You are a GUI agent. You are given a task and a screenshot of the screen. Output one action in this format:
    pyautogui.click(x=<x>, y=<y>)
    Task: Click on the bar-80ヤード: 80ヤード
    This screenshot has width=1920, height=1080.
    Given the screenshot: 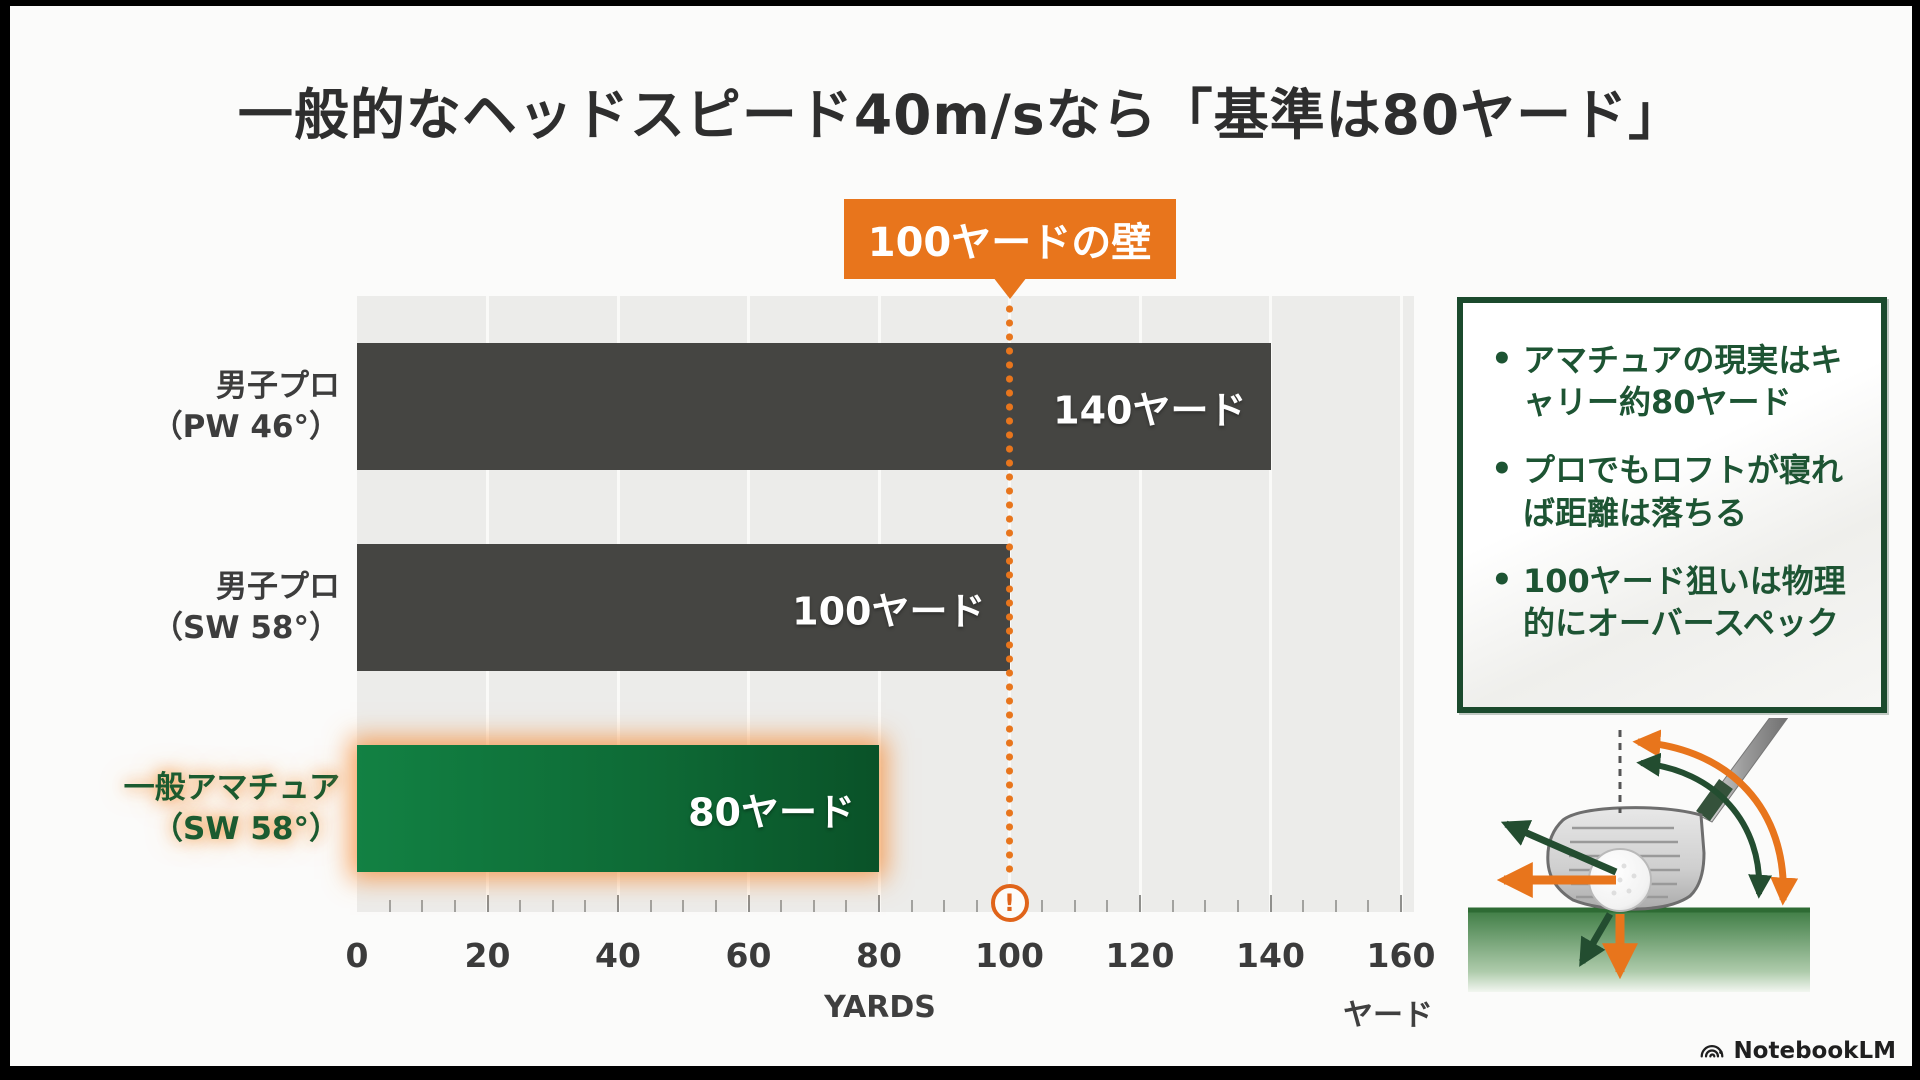 What is the action you would take?
    pyautogui.click(x=618, y=808)
    